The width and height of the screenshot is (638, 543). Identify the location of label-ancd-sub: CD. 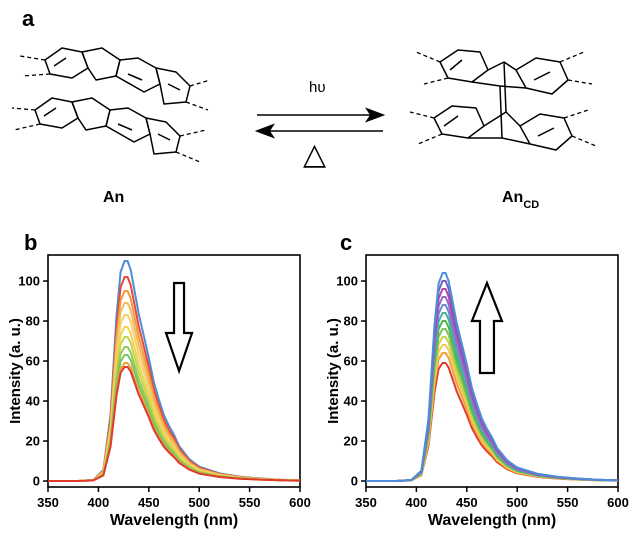
(531, 205).